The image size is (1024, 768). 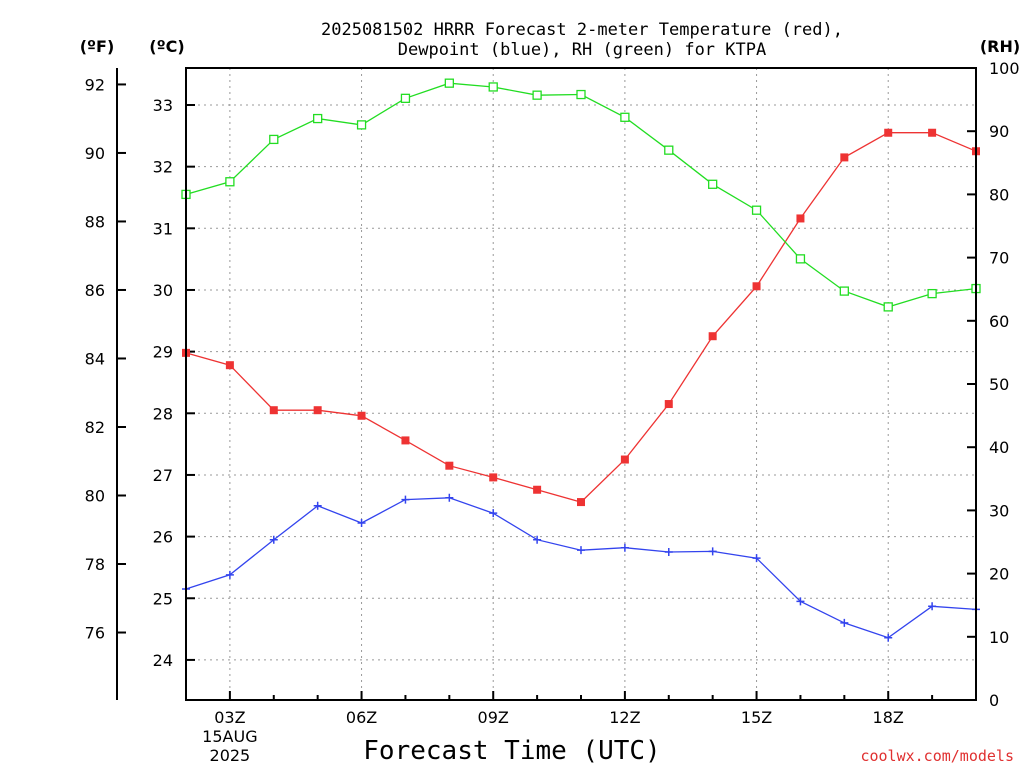 I want to click on dewpoint-line, so click(x=581, y=568).